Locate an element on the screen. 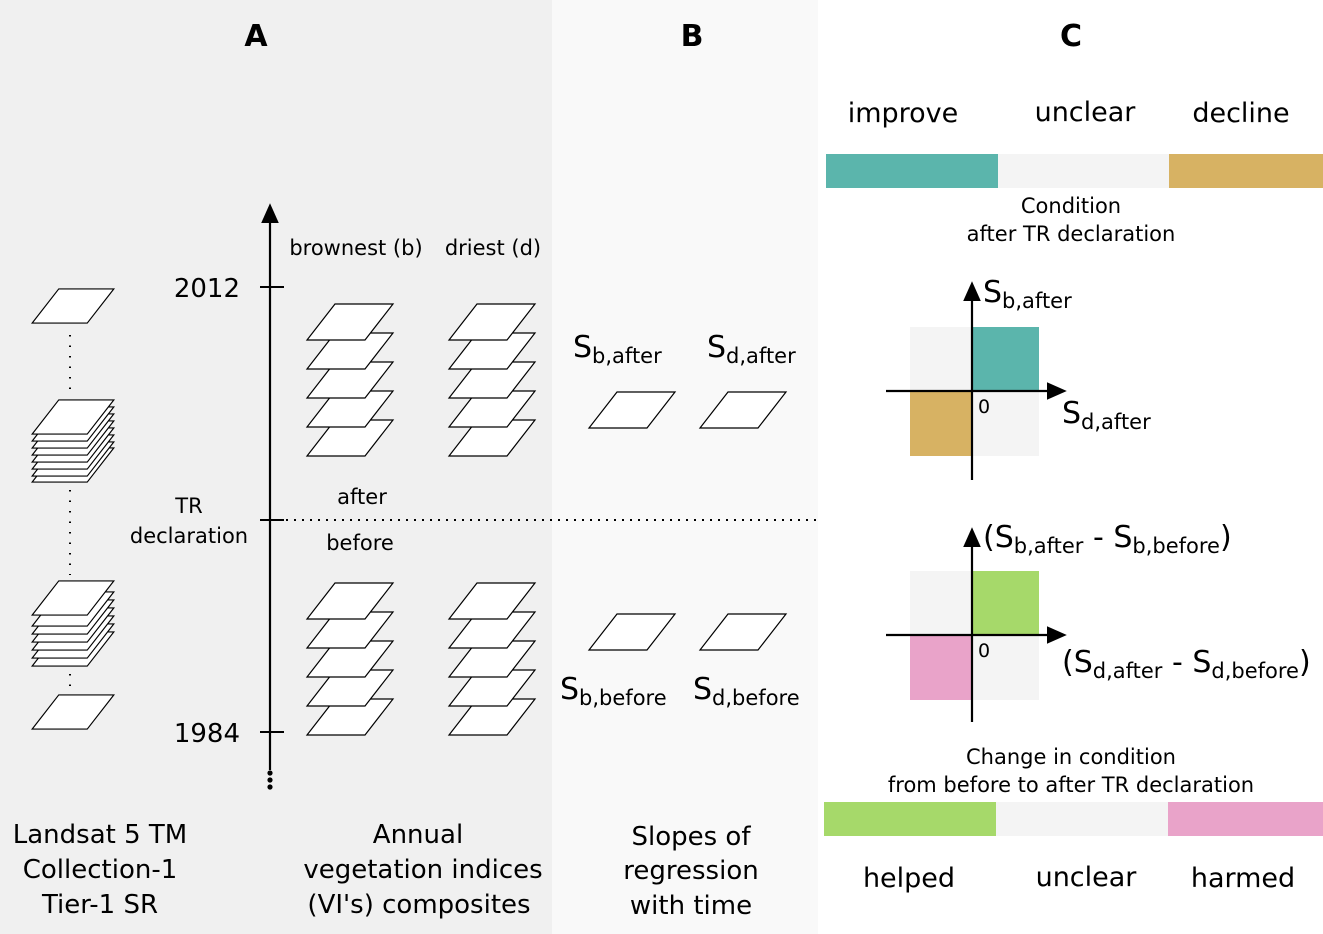  change-swatch-harmed is located at coordinates (1245, 819).